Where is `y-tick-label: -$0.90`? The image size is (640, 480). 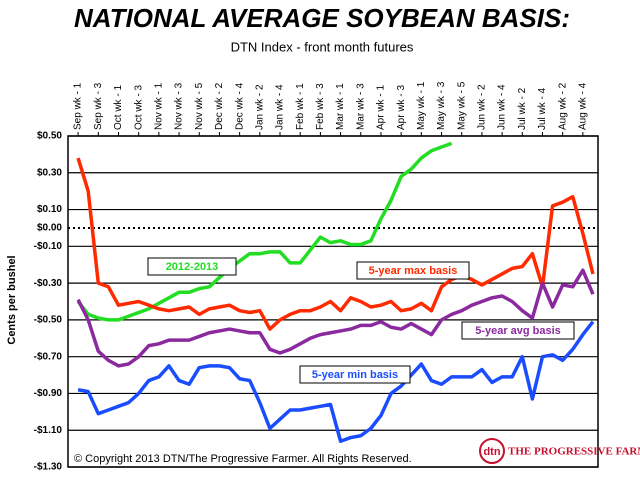
y-tick-label: -$0.90 is located at coordinates (48, 393).